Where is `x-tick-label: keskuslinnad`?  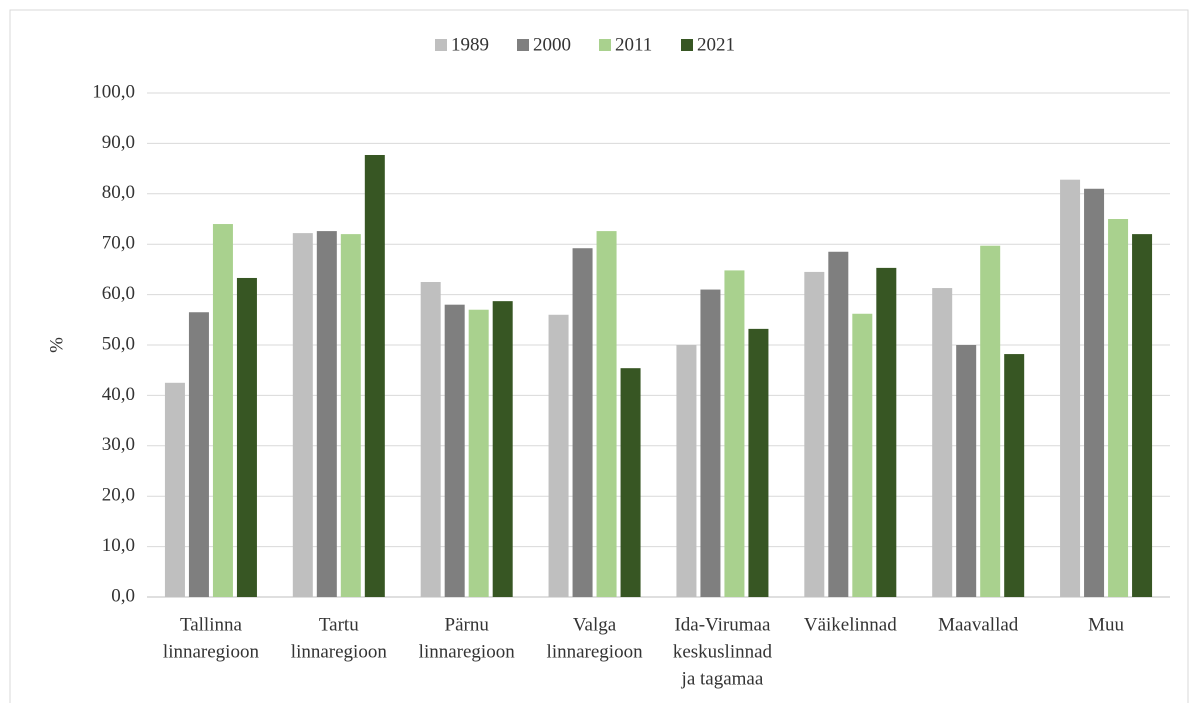
x-tick-label: keskuslinnad is located at coordinates (723, 651).